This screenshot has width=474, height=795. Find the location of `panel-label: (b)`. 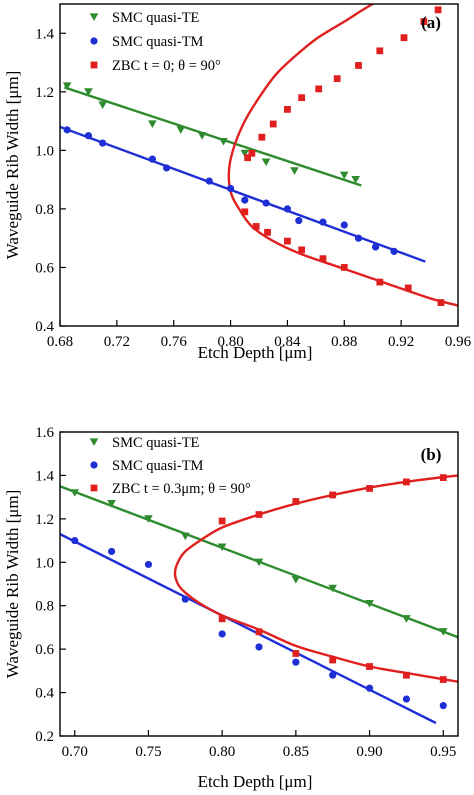

panel-label: (b) is located at coordinates (431, 454).